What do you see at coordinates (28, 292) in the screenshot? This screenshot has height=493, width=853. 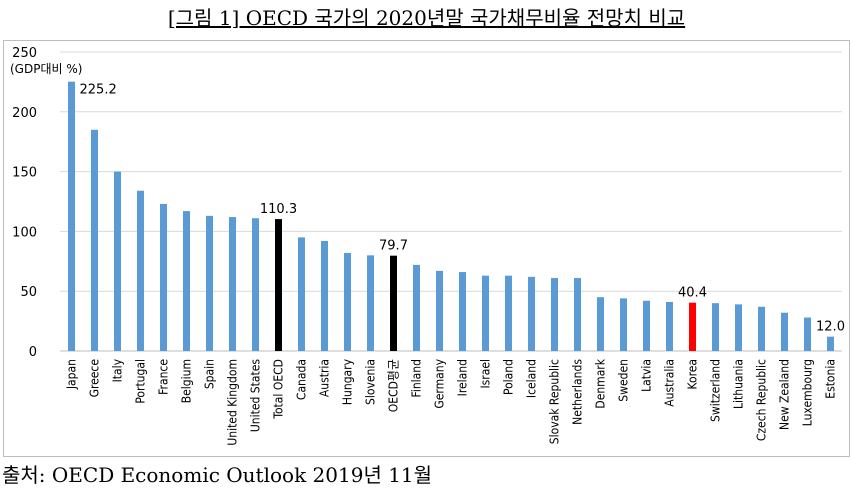 I see `y-tick-label: 50` at bounding box center [28, 292].